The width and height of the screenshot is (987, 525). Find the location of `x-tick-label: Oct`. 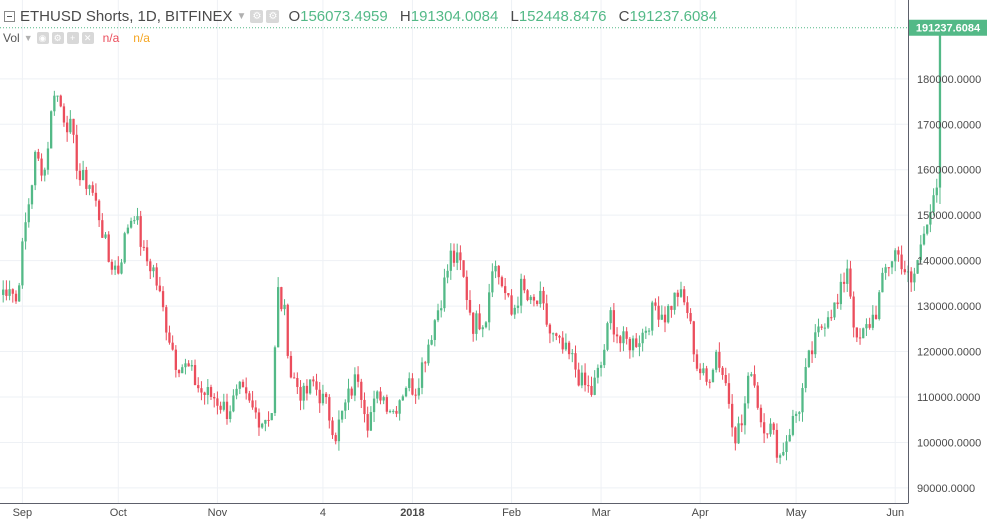

x-tick-label: Oct is located at coordinates (118, 513).